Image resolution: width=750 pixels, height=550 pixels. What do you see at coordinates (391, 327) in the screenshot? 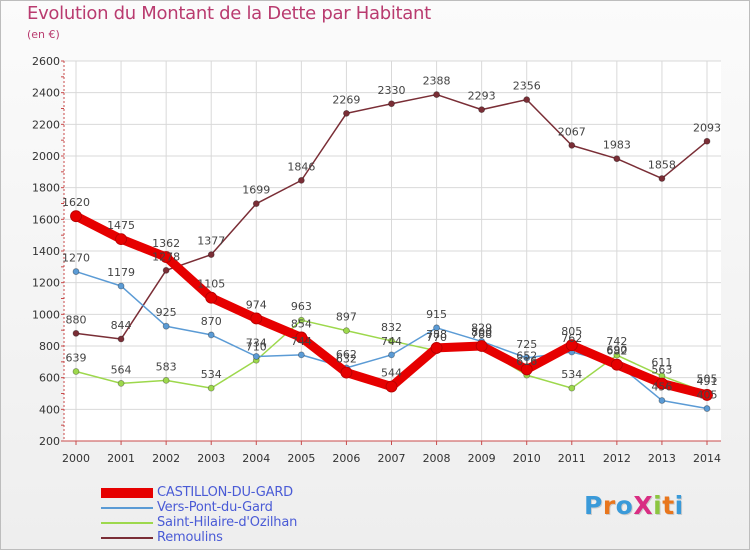
I see `data-label: 832` at bounding box center [391, 327].